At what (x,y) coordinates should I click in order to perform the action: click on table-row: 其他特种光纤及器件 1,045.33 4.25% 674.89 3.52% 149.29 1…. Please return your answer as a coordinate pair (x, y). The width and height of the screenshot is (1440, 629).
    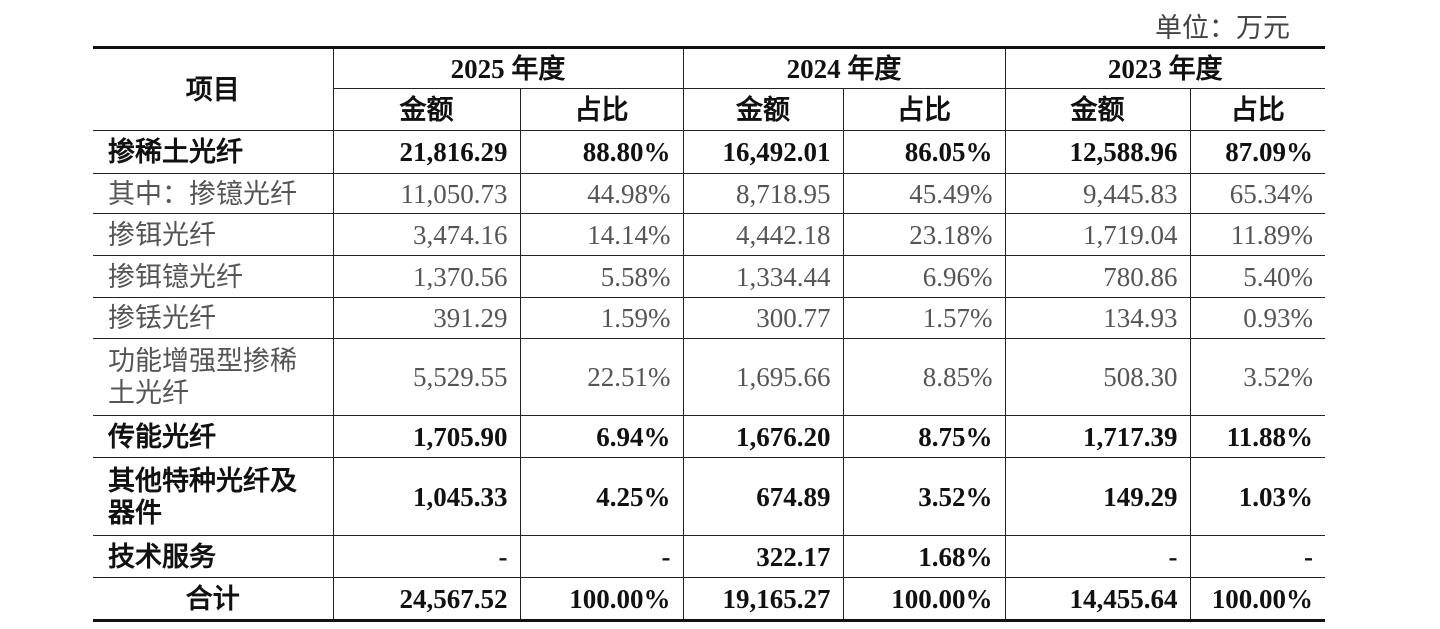
    Looking at the image, I should click on (709, 496).